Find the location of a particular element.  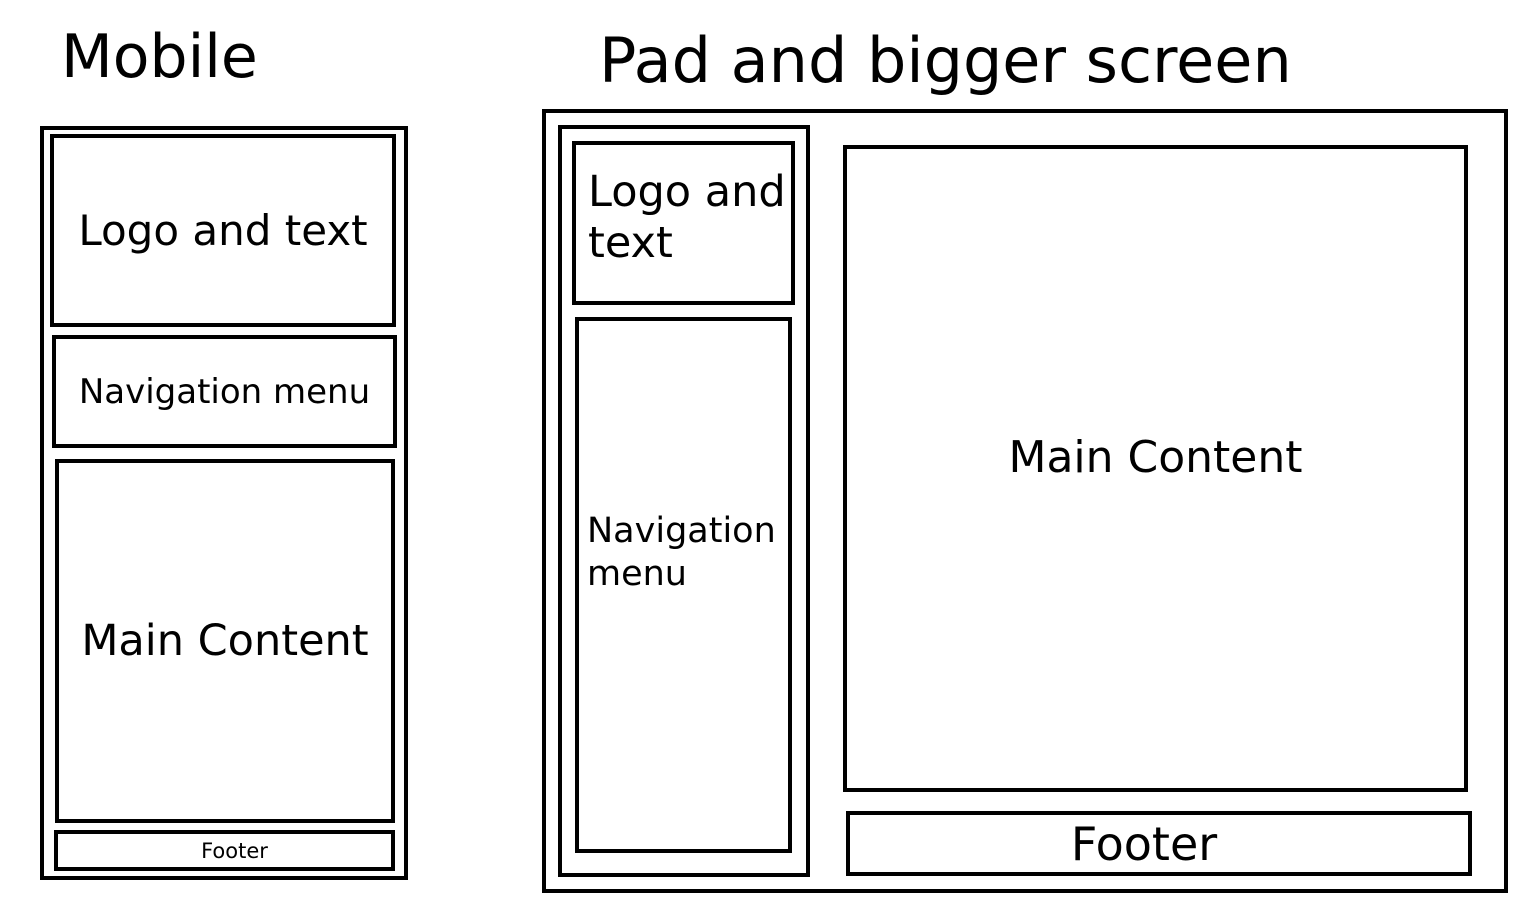

mobile-nav-box: Navigation menu is located at coordinates (224, 391).